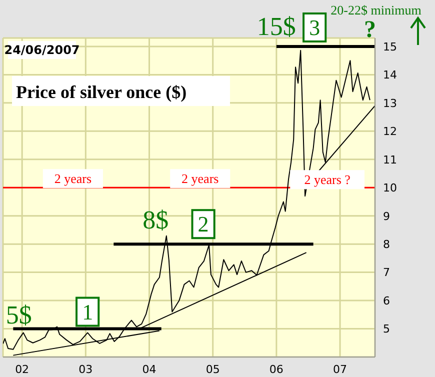 The height and width of the screenshot is (377, 435). Describe the element at coordinates (386, 301) in the screenshot. I see `y-tick-label: 6` at that location.